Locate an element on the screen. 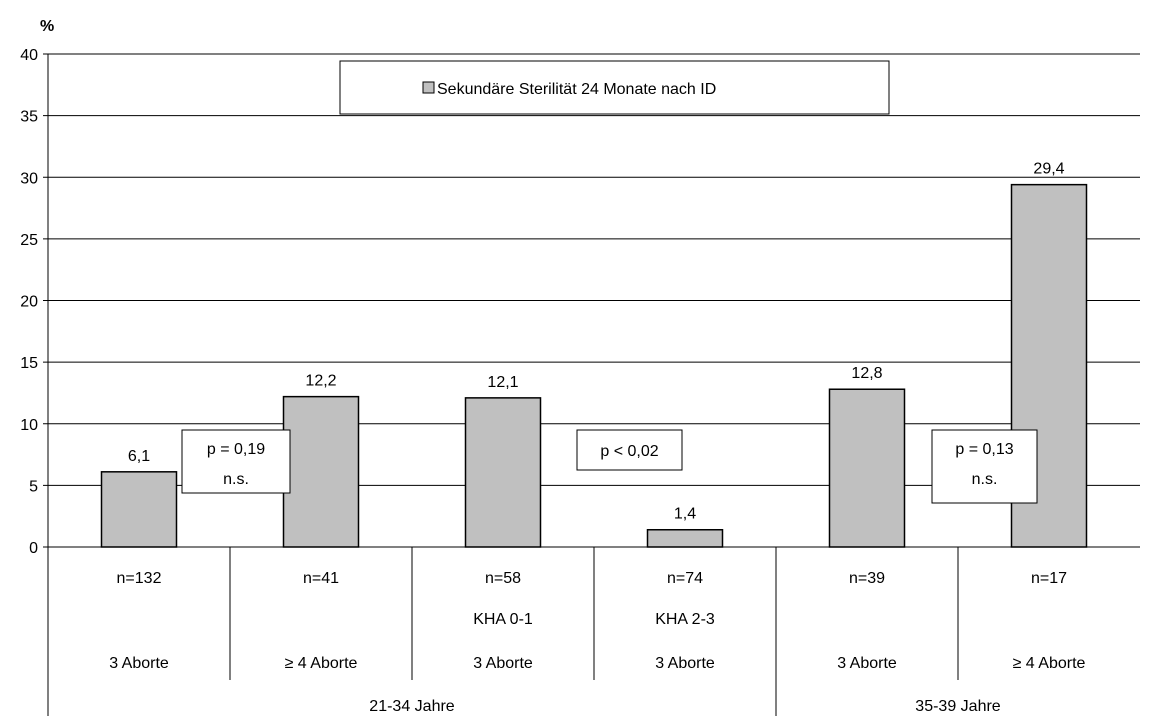 The height and width of the screenshot is (716, 1160). legend: Sekundäre Sterilität 24 Monate nach ID is located at coordinates (614, 87).